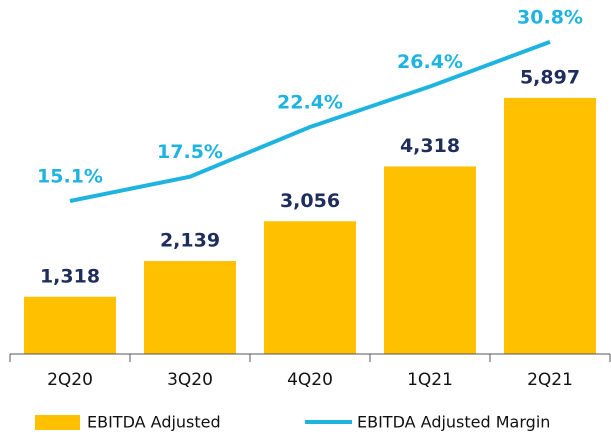 The width and height of the screenshot is (611, 436). I want to click on x-tick-label: 3Q20, so click(190, 380).